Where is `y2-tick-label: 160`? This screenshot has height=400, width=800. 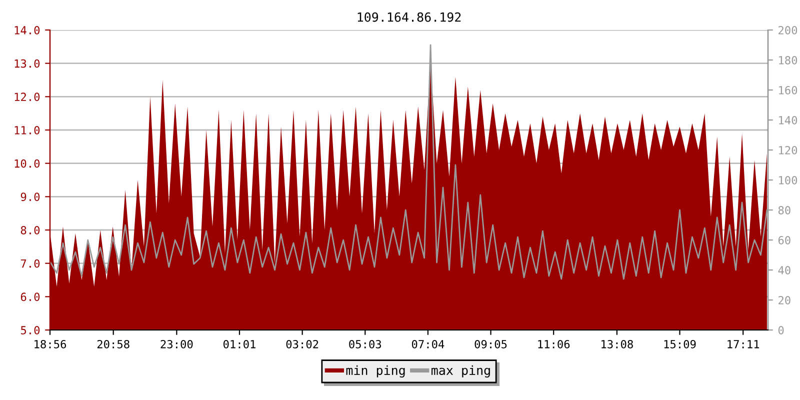 y2-tick-label: 160 is located at coordinates (788, 90).